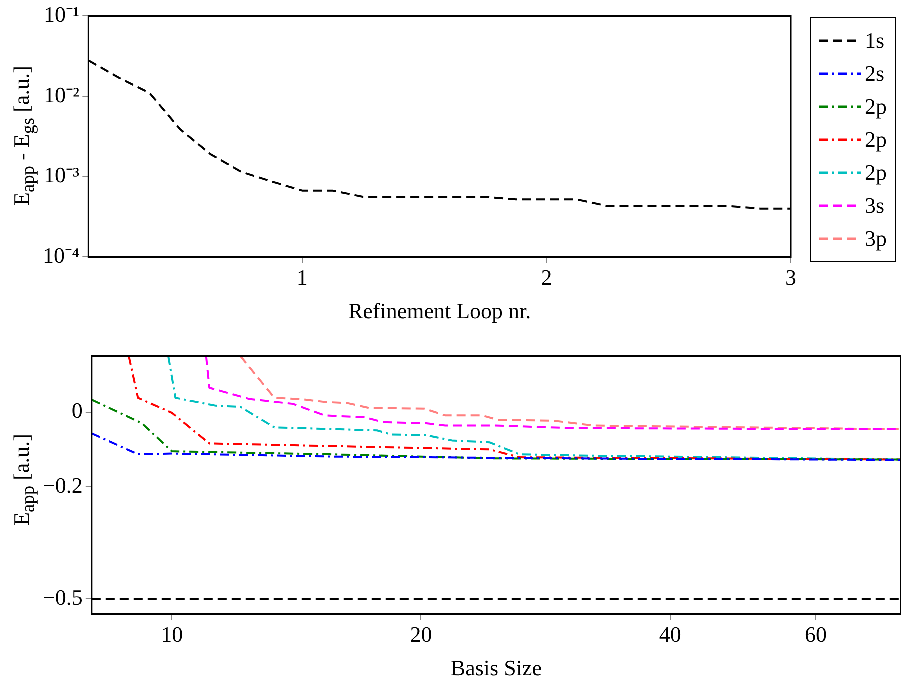 The image size is (901, 687). Describe the element at coordinates (62, 14) in the screenshot. I see `y-tick-label: 10⁻¹` at that location.